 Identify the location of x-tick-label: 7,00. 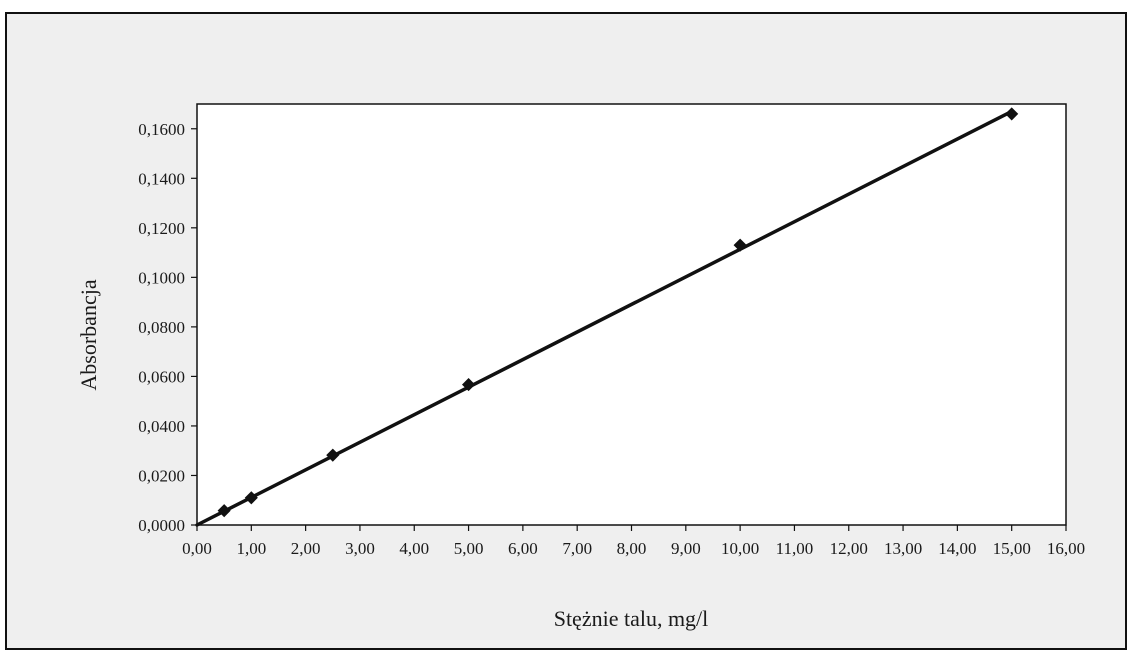
(577, 548).